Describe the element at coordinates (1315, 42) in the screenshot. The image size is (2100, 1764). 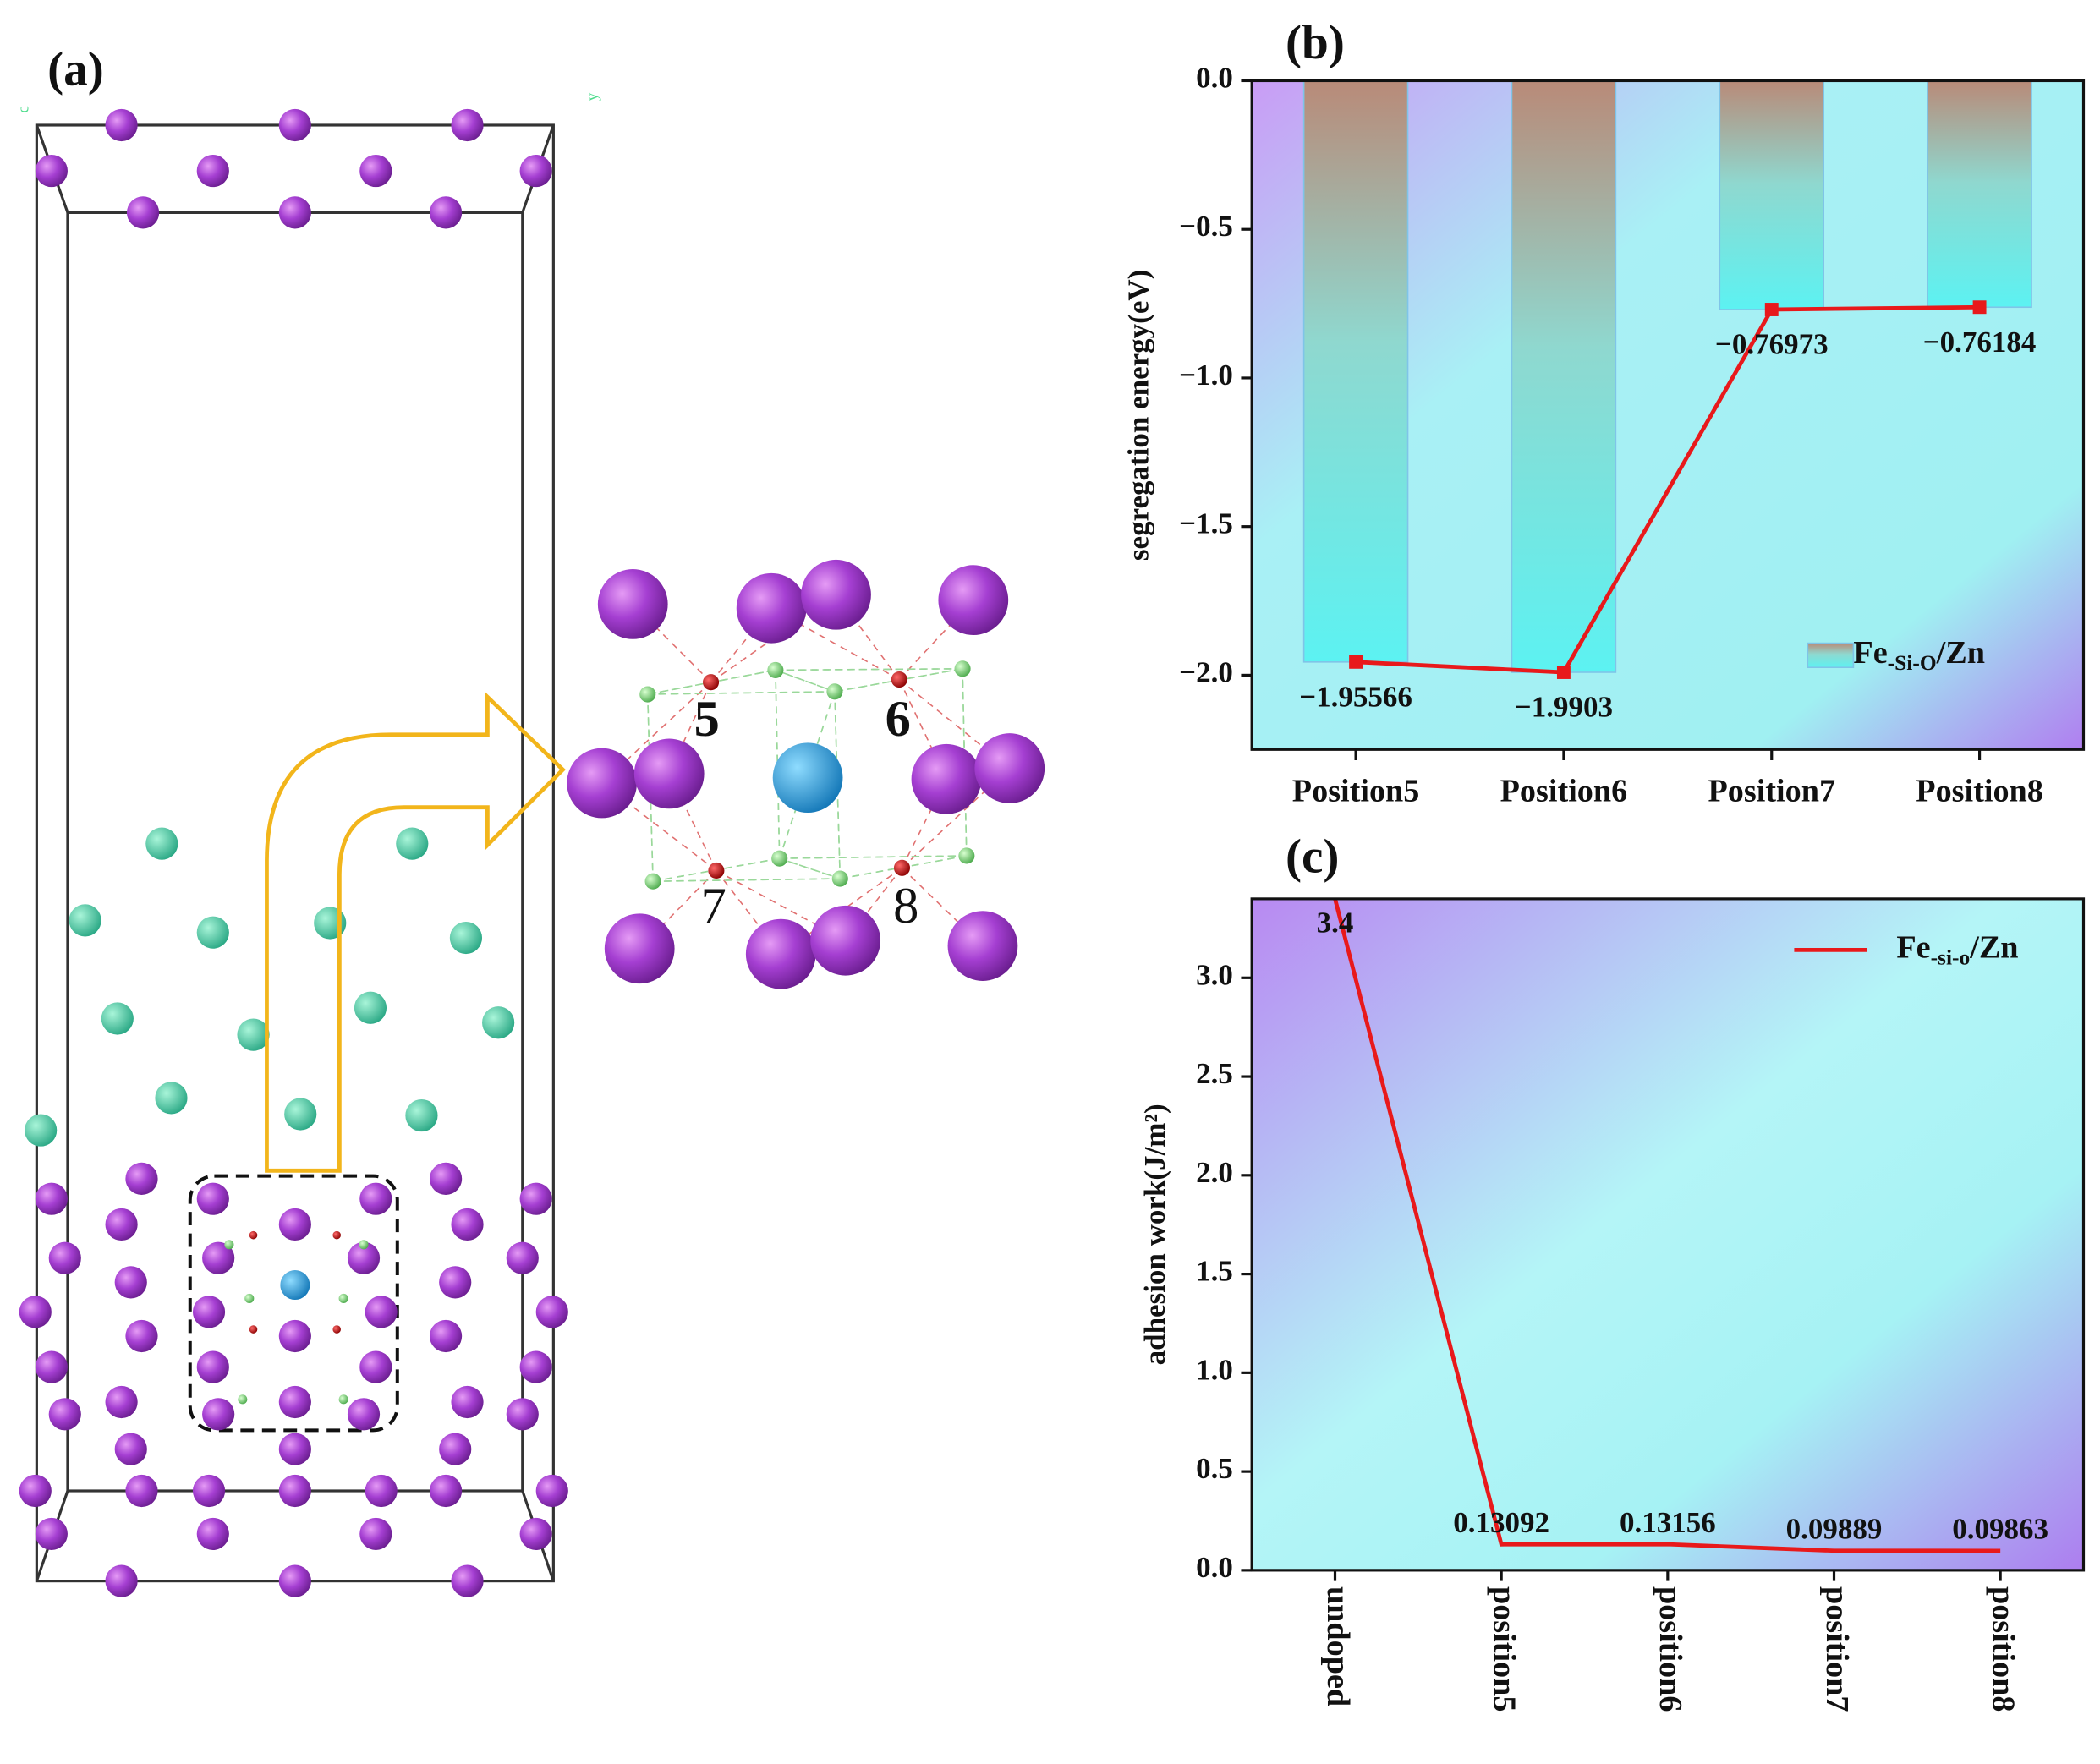
I see `panel-label: (b)` at that location.